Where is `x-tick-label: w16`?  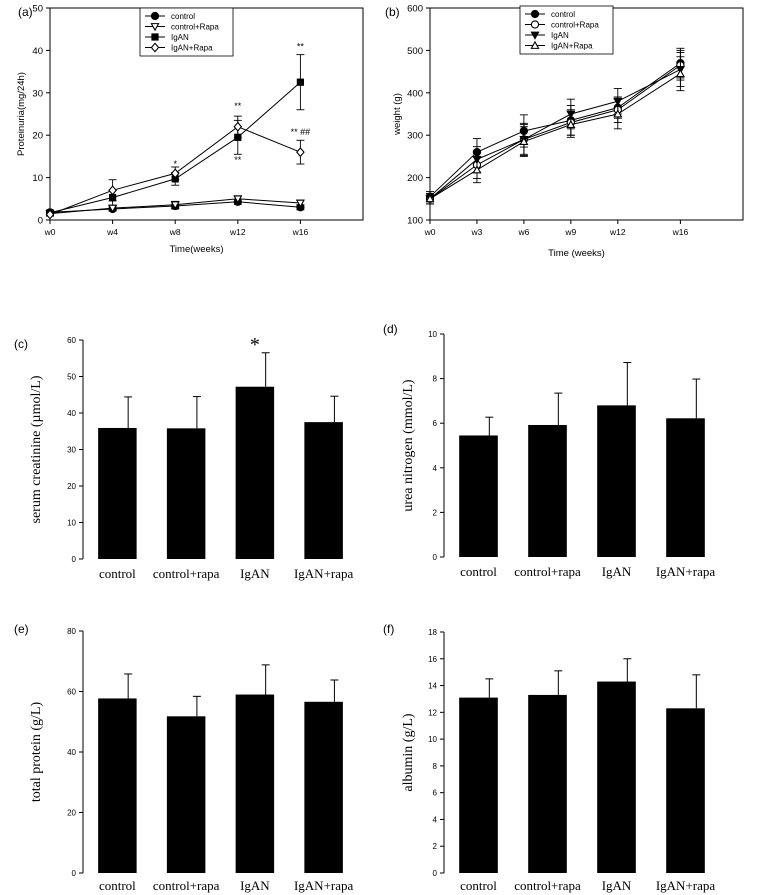
x-tick-label: w16 is located at coordinates (680, 232).